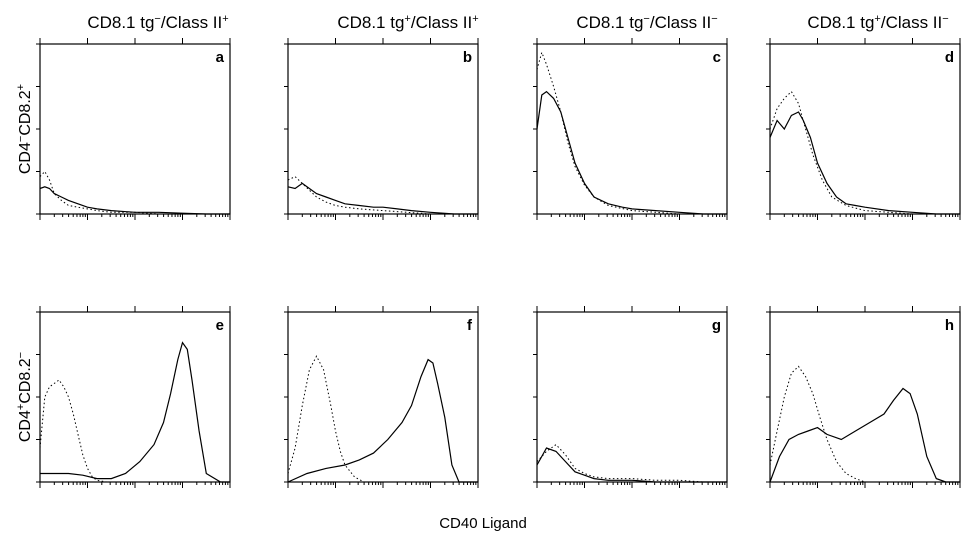  Describe the element at coordinates (470, 325) in the screenshot. I see `panel-letter: f` at that location.